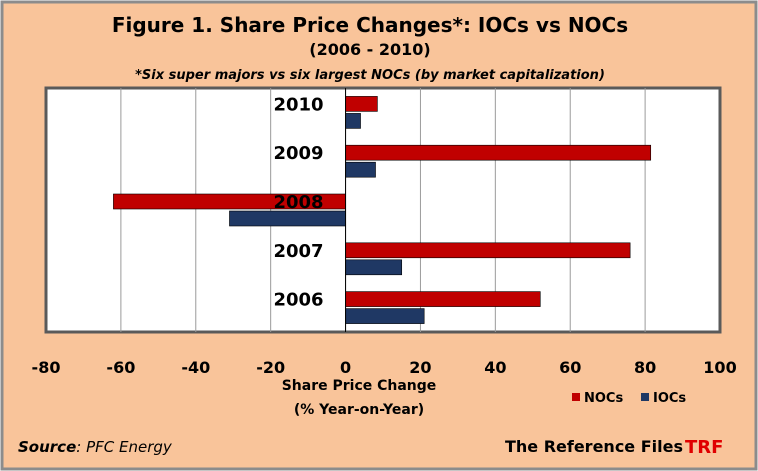 Image resolution: width=758 pixels, height=471 pixels. I want to click on branding-text: The Reference Files, so click(594, 446).